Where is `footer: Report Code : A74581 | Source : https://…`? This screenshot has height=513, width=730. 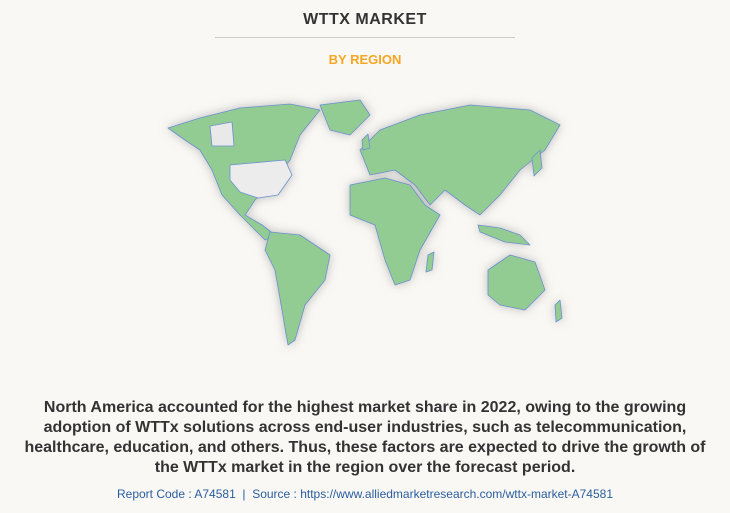 footer: Report Code : A74581 | Source : https://… is located at coordinates (364, 494).